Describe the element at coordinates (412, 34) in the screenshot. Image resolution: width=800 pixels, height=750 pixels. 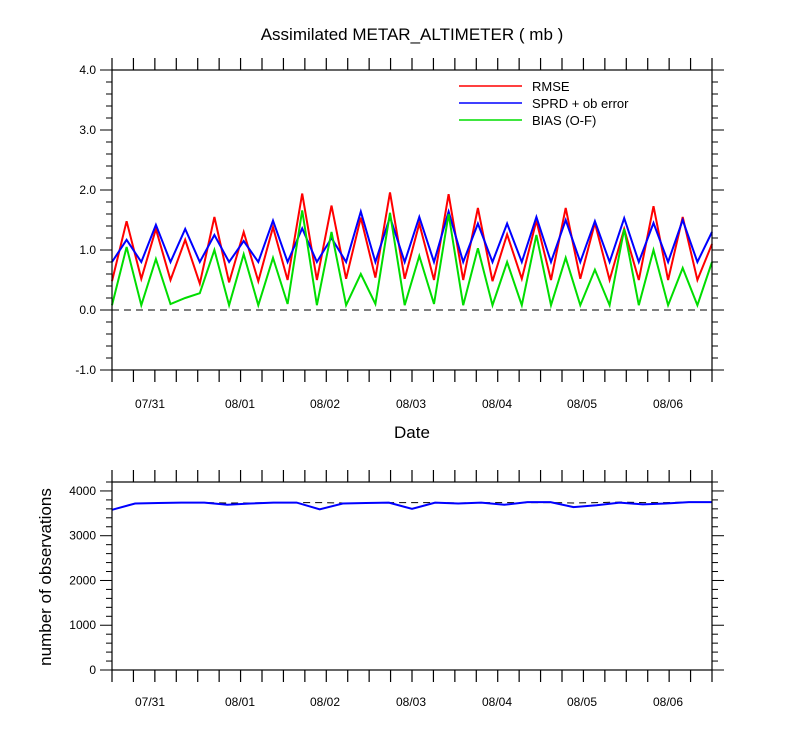
I see `top-chart-title: Assimilated METAR_ALTIMETER ( mb )` at that location.